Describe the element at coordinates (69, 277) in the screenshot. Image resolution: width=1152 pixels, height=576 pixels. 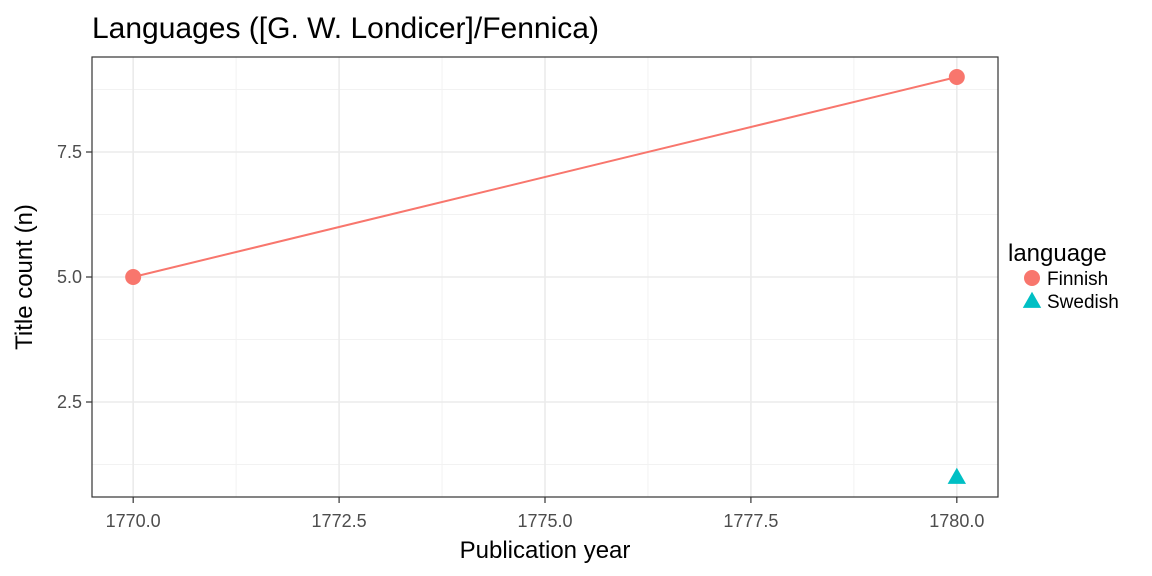
I see `y-tick-label: 5.0` at that location.